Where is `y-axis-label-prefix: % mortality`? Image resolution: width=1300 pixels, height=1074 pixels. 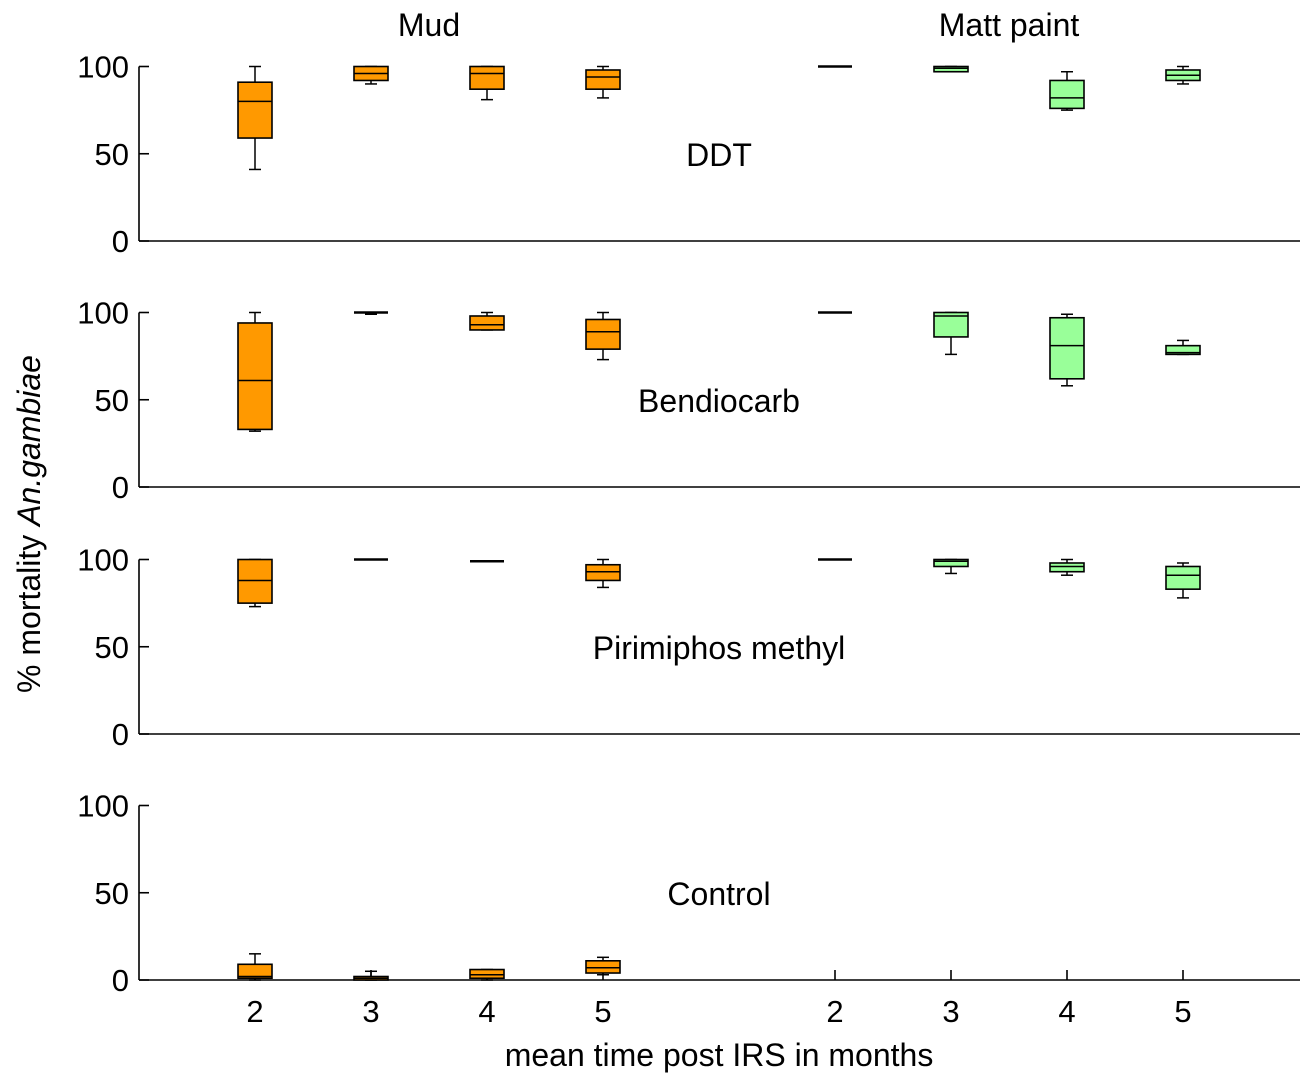 y-axis-label-prefix: % mortality is located at coordinates (29, 609).